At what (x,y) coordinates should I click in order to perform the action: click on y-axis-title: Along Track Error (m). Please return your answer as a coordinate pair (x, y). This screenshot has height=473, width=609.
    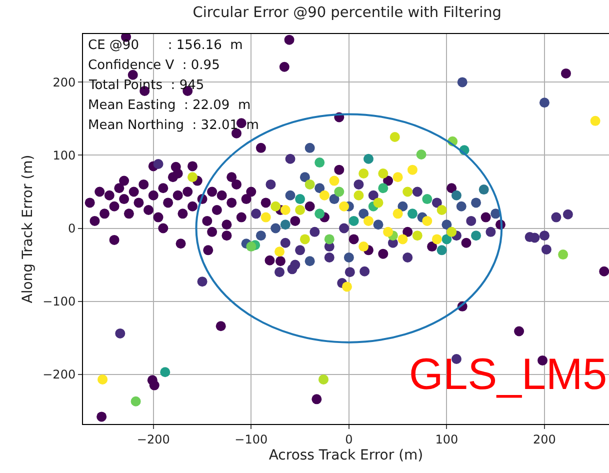
    Looking at the image, I should click on (28, 229).